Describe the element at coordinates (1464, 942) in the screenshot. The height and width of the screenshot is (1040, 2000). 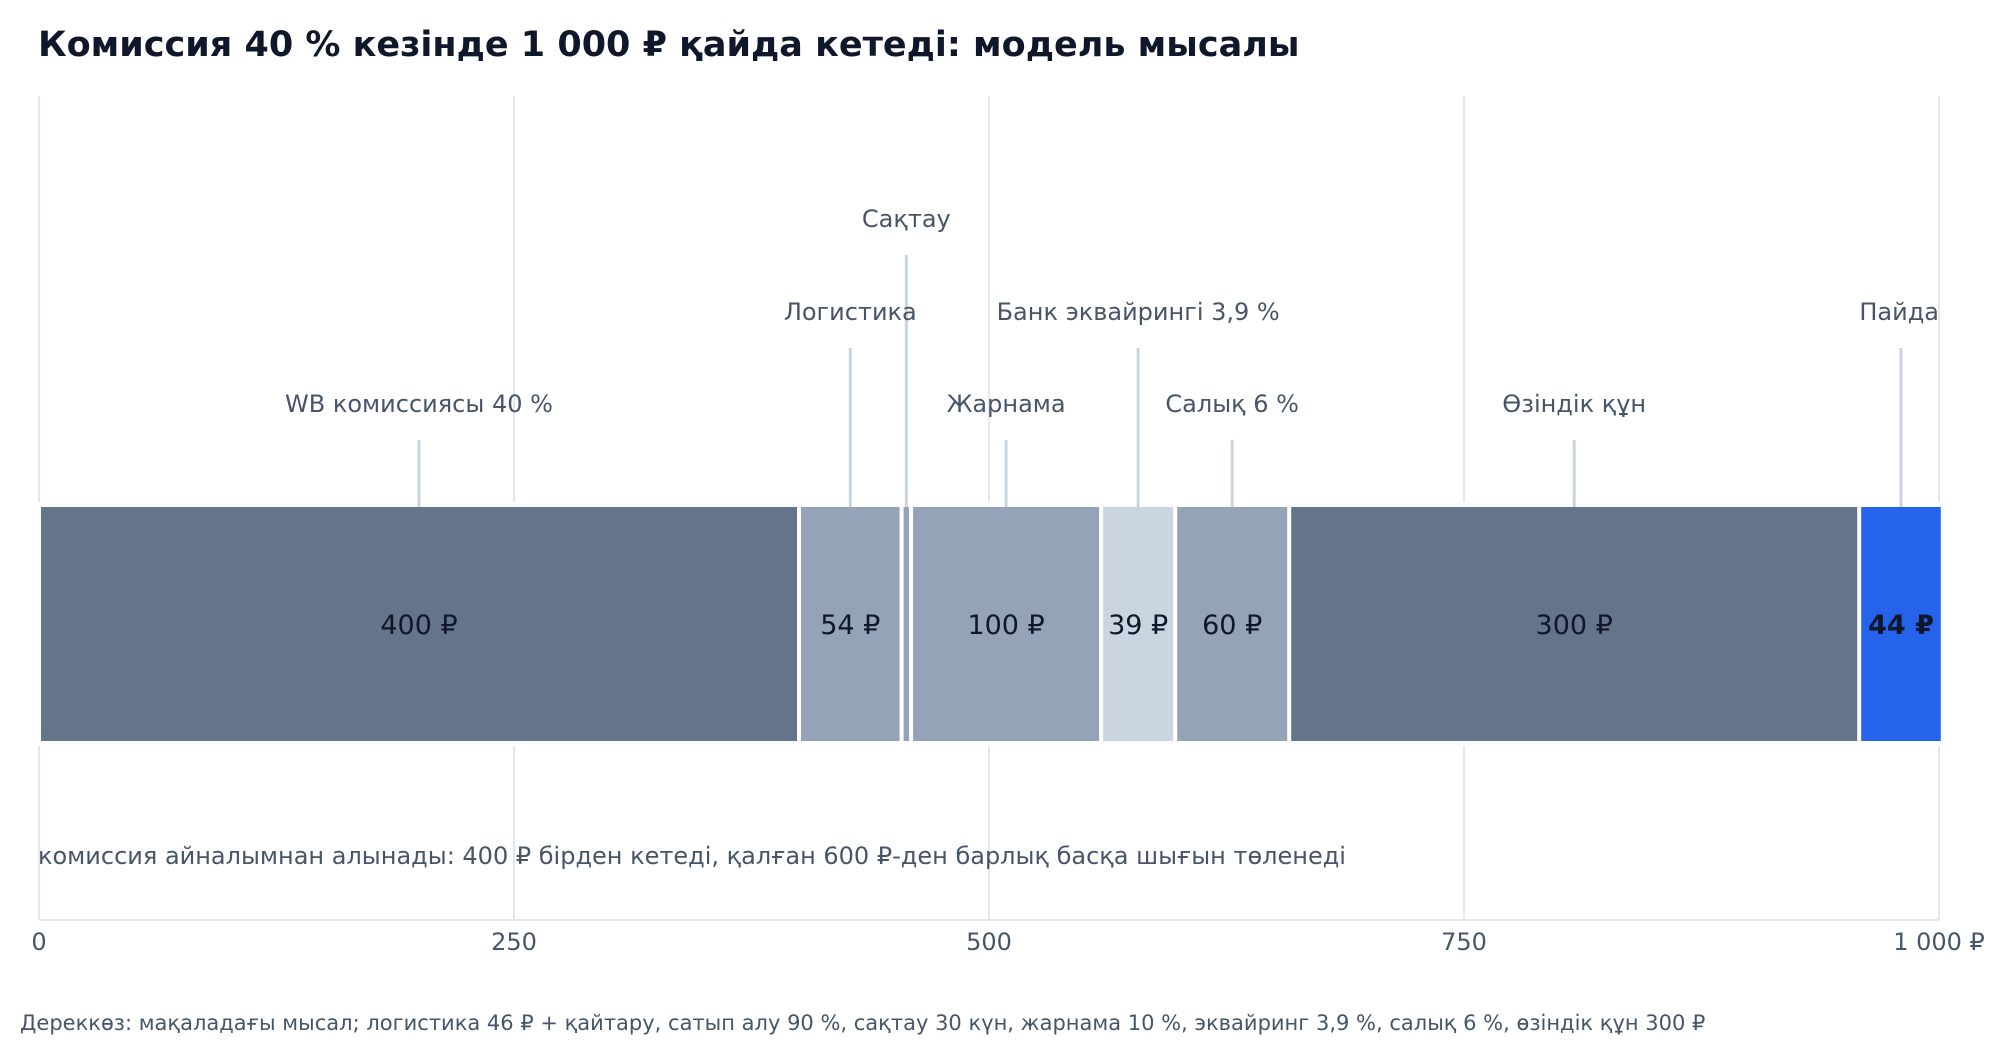
I see `x-tick-label-3: 750` at that location.